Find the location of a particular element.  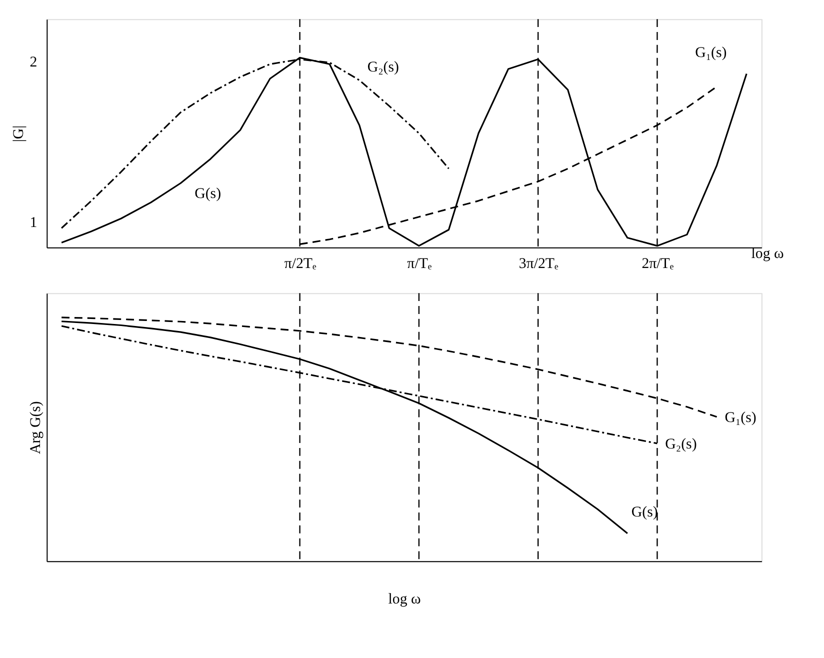

y-axis-title: |G| is located at coordinates (18, 133).